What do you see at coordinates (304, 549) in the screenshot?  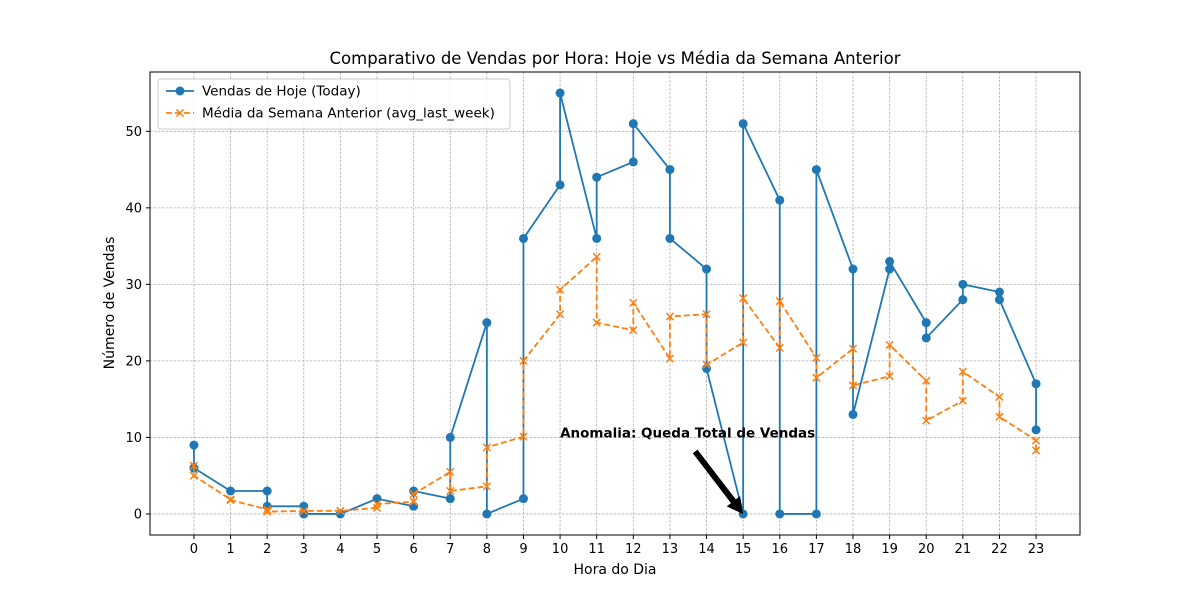 I see `x-tick-label: 3` at bounding box center [304, 549].